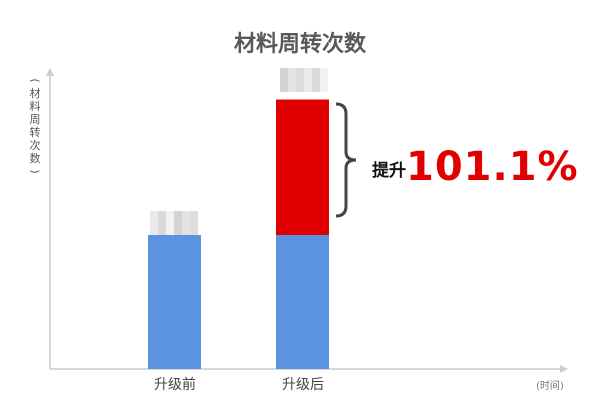 This screenshot has height=400, width=600. What do you see at coordinates (35, 158) in the screenshot?
I see `y-axis-label-char: 数` at bounding box center [35, 158].